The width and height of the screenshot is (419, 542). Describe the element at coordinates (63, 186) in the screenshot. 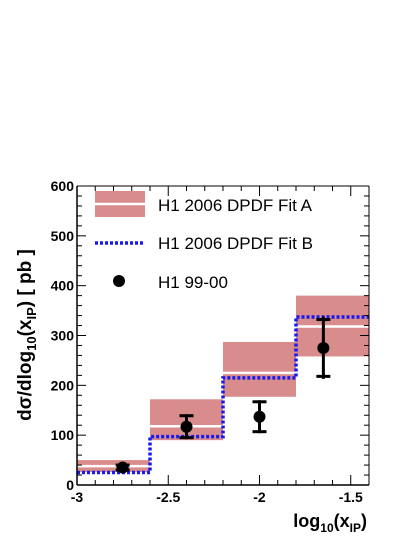

I see `y-tick-label: 600` at that location.